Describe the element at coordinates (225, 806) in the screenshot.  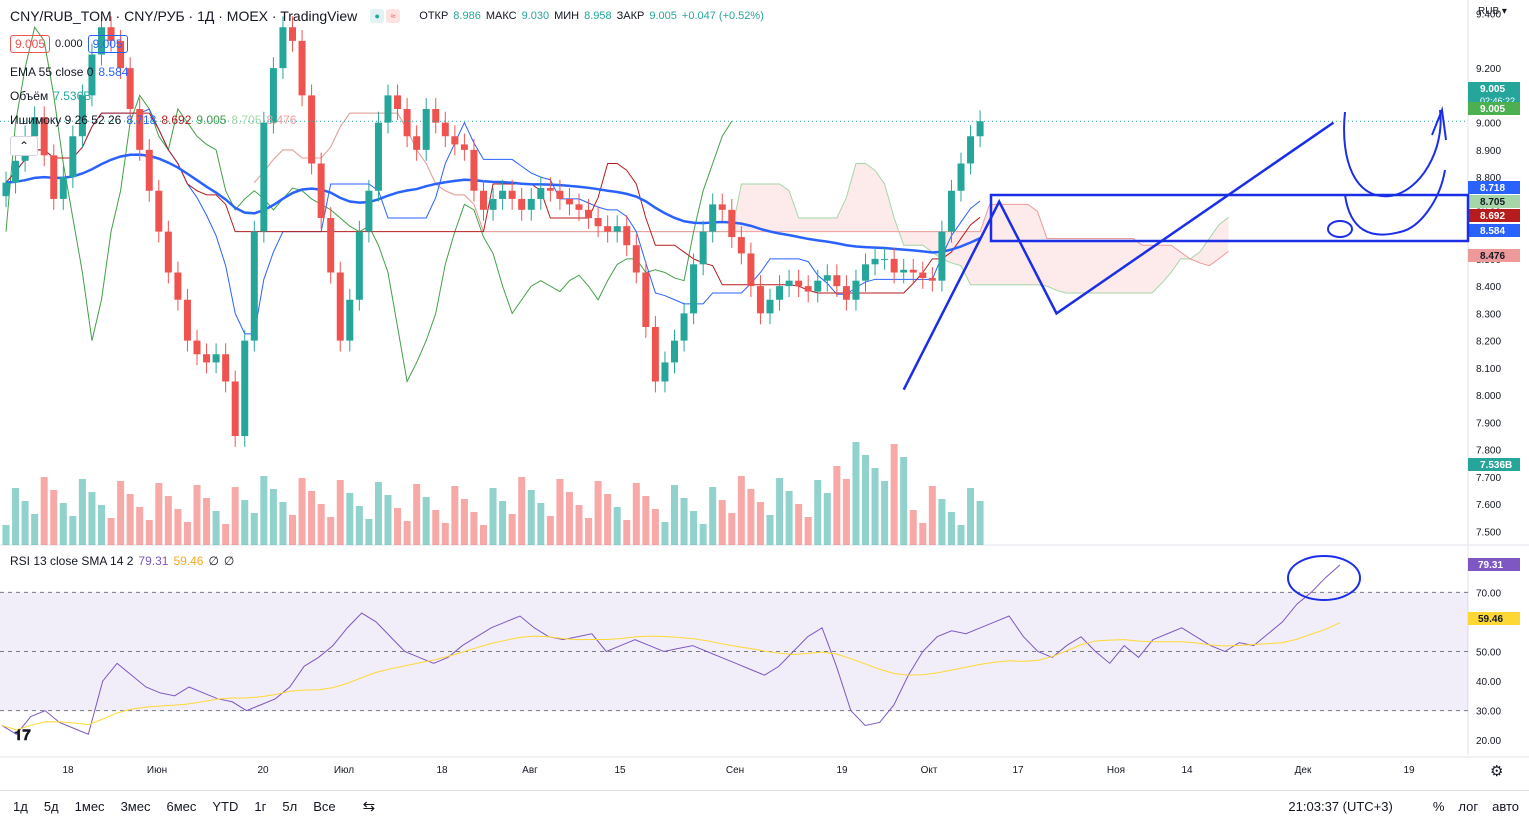
I see `timeframe-YTD: YTD` at that location.